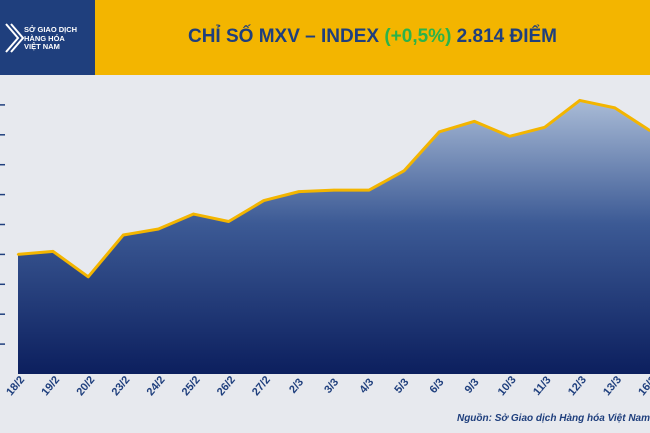 The image size is (650, 433). What do you see at coordinates (507, 386) in the screenshot?
I see `x-tick-label-14: 10/3` at bounding box center [507, 386].